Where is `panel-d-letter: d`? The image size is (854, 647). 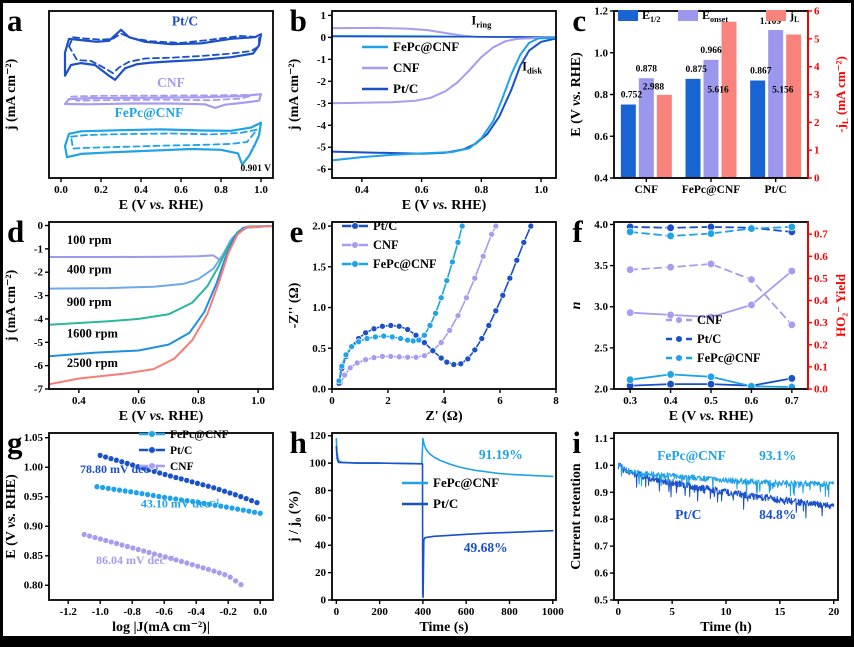
panel-d-letter: d is located at coordinates (16, 231).